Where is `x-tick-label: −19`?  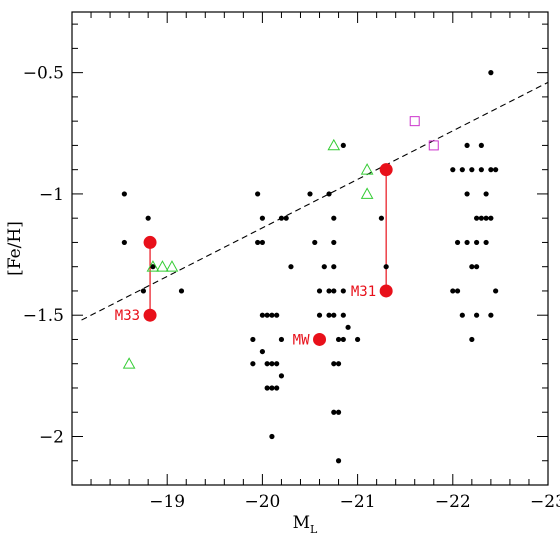
x-tick-label: −19 is located at coordinates (167, 502).